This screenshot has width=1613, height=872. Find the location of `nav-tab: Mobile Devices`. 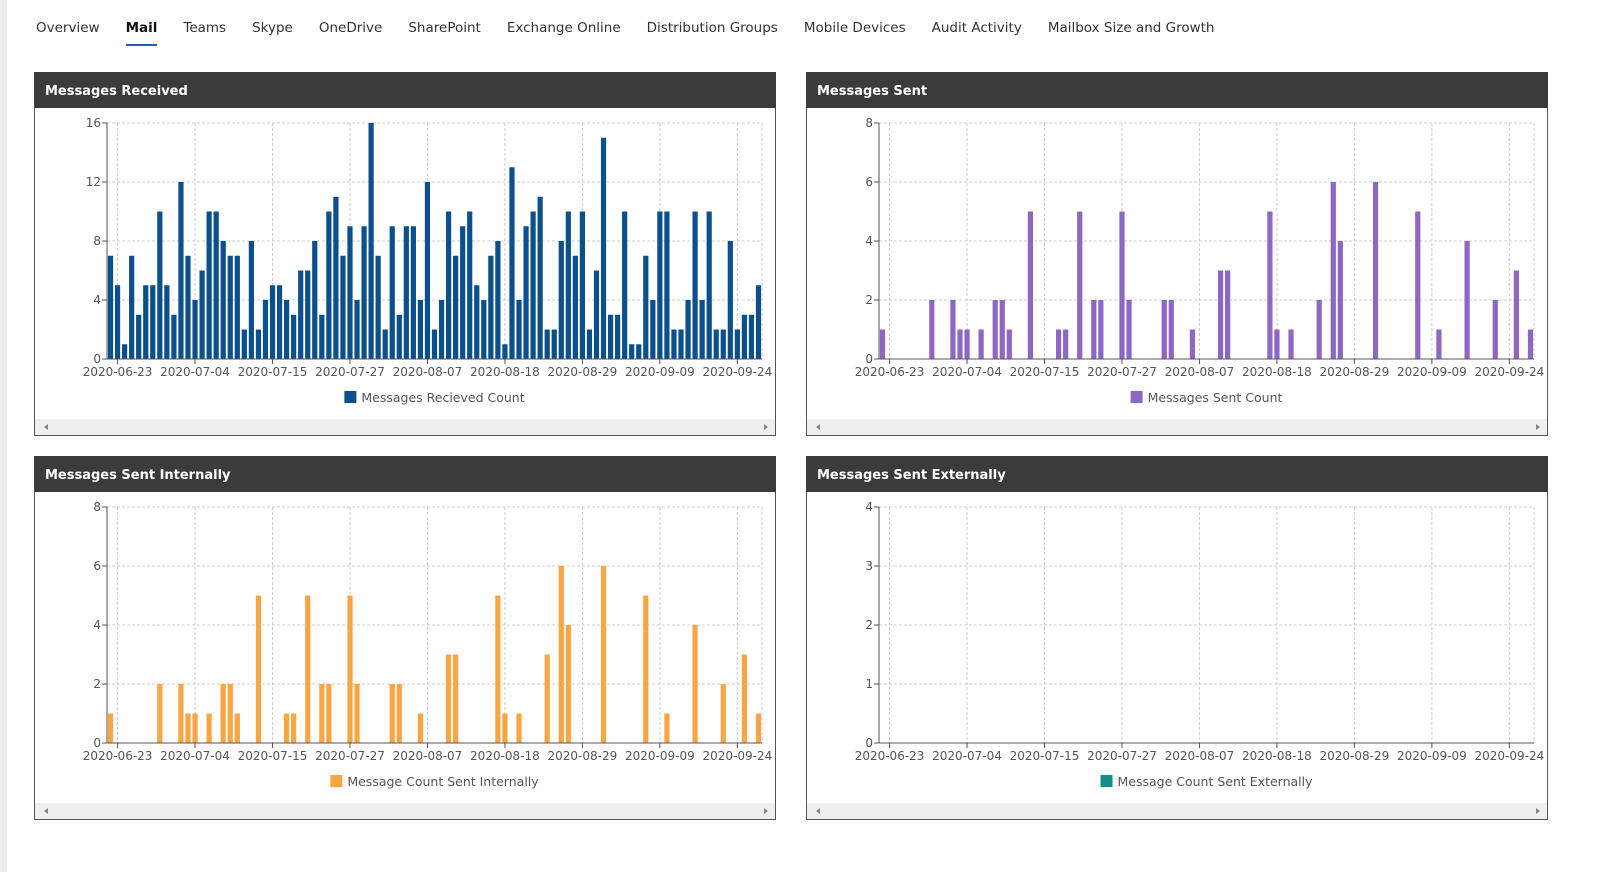

nav-tab: Mobile Devices is located at coordinates (854, 28).